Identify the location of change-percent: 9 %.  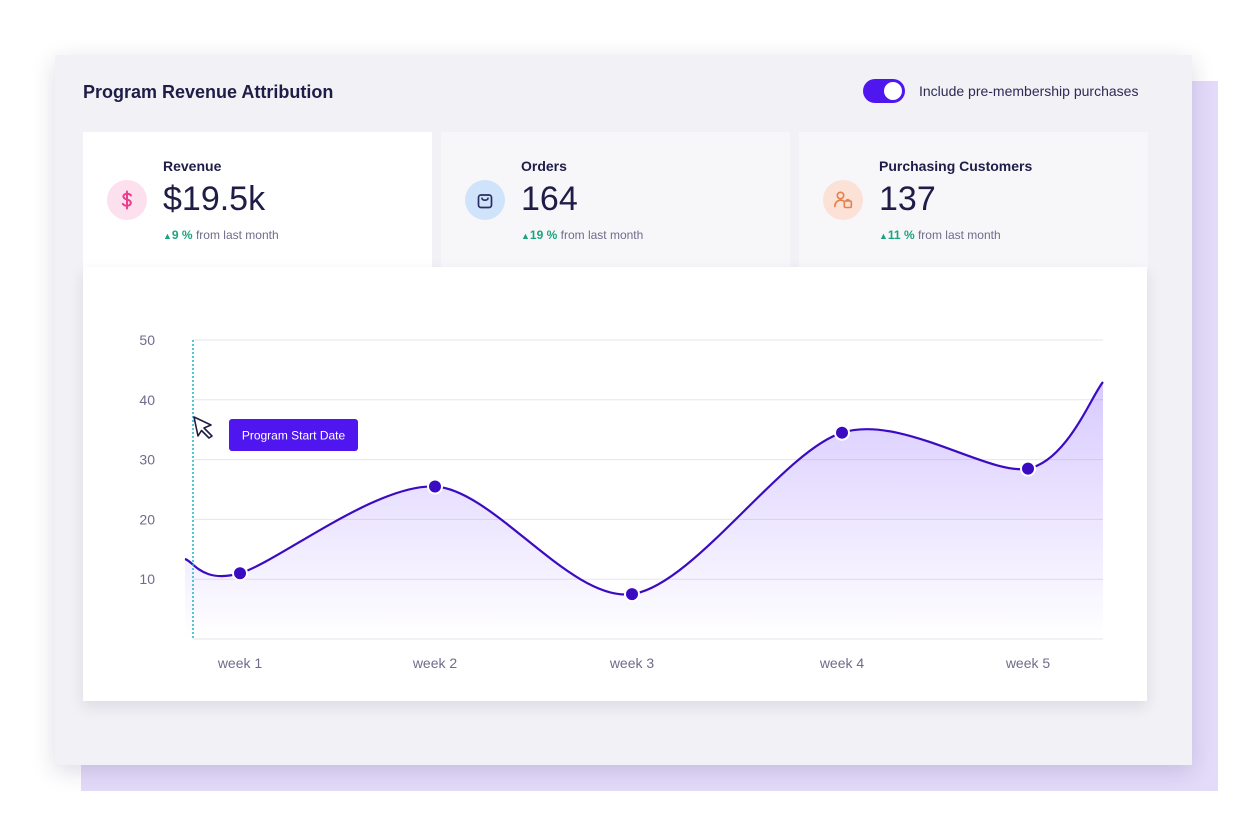
(182, 235).